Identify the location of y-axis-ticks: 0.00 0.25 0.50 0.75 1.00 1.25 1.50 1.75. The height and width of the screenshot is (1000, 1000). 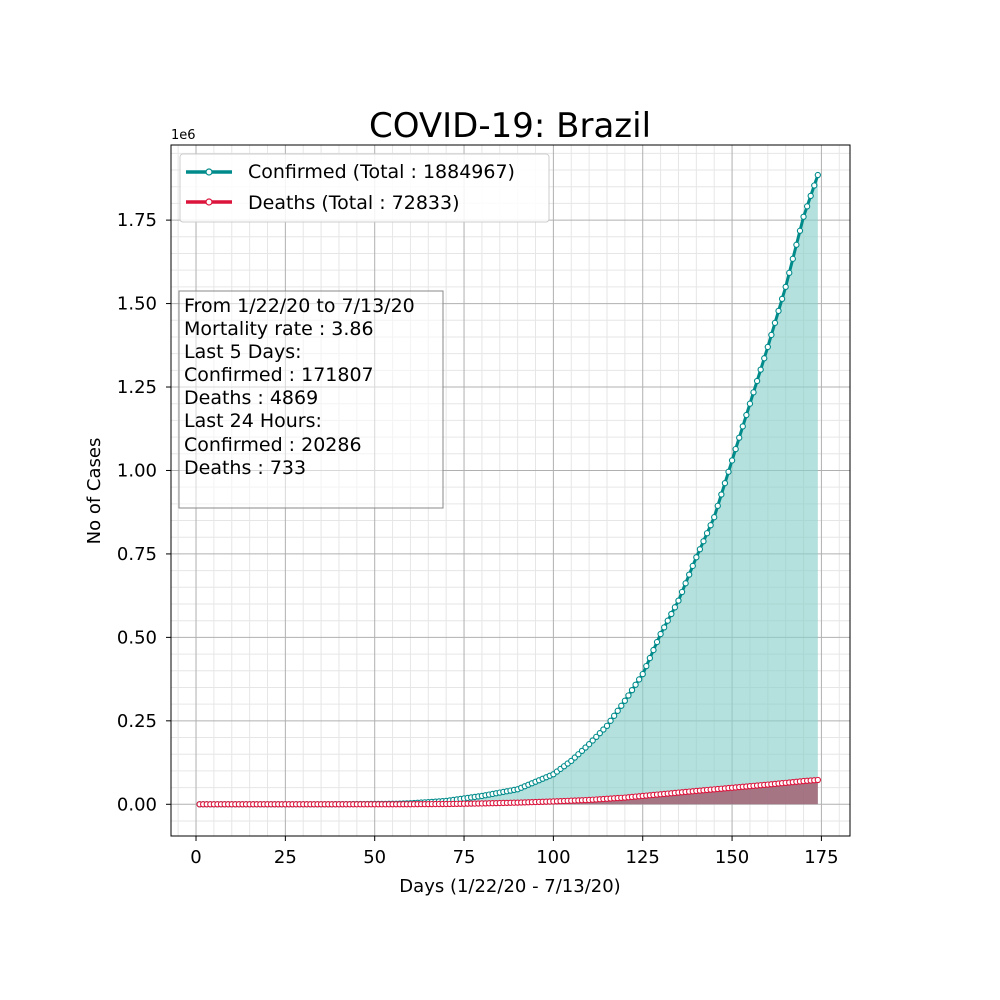
(144, 512).